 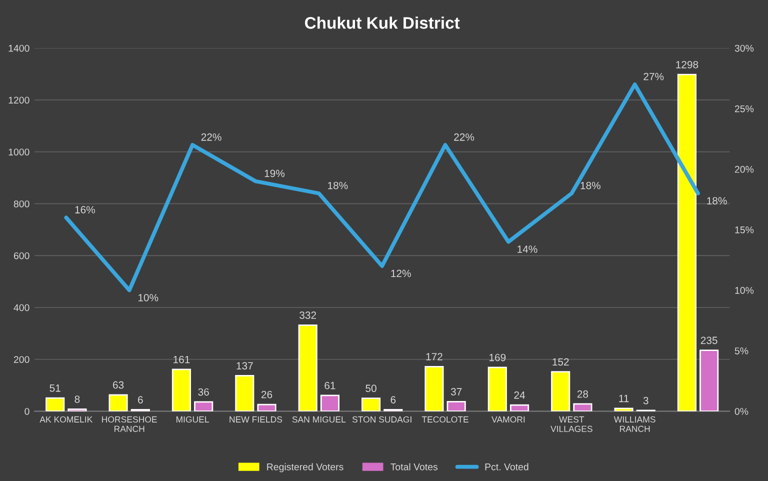 I want to click on x-tick-label: AK KOMELIK, so click(x=66, y=419).